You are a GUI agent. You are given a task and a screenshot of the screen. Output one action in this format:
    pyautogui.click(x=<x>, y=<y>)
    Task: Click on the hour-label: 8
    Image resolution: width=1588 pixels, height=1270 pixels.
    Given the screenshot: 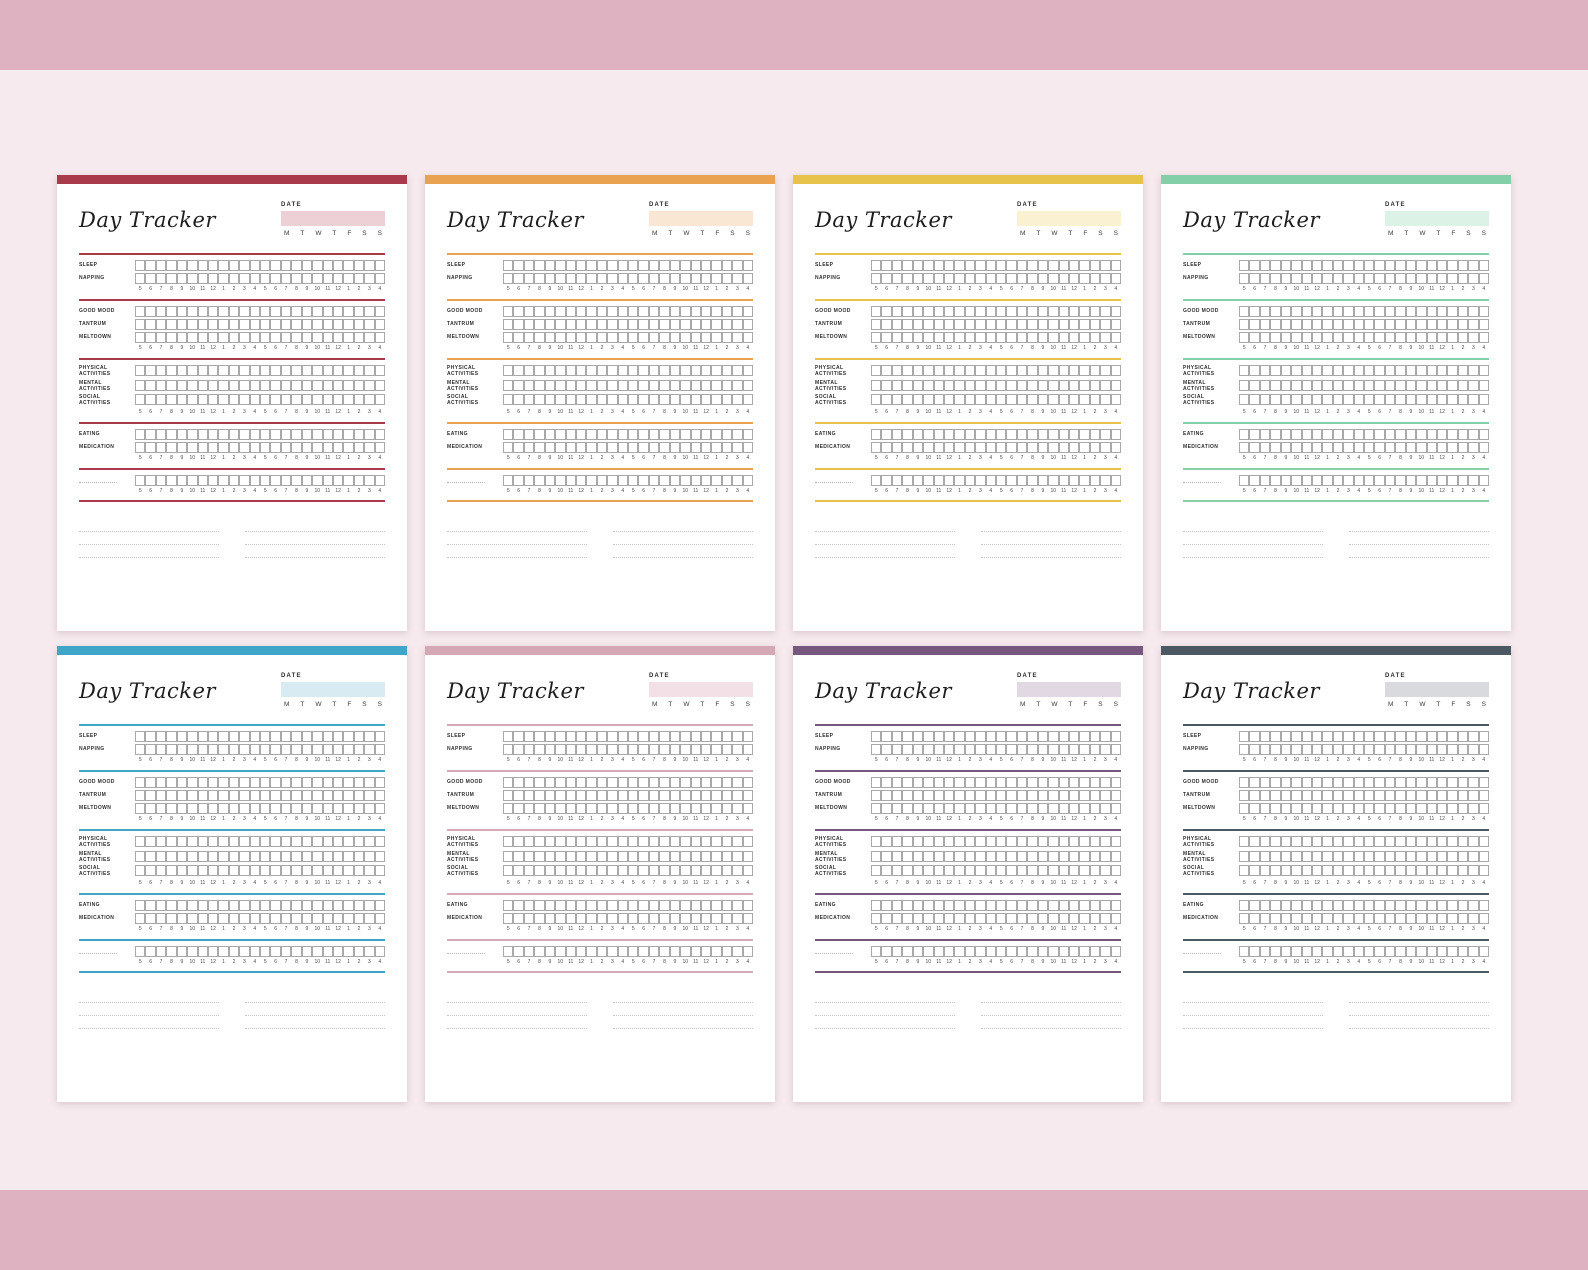 What is the action you would take?
    pyautogui.click(x=171, y=928)
    